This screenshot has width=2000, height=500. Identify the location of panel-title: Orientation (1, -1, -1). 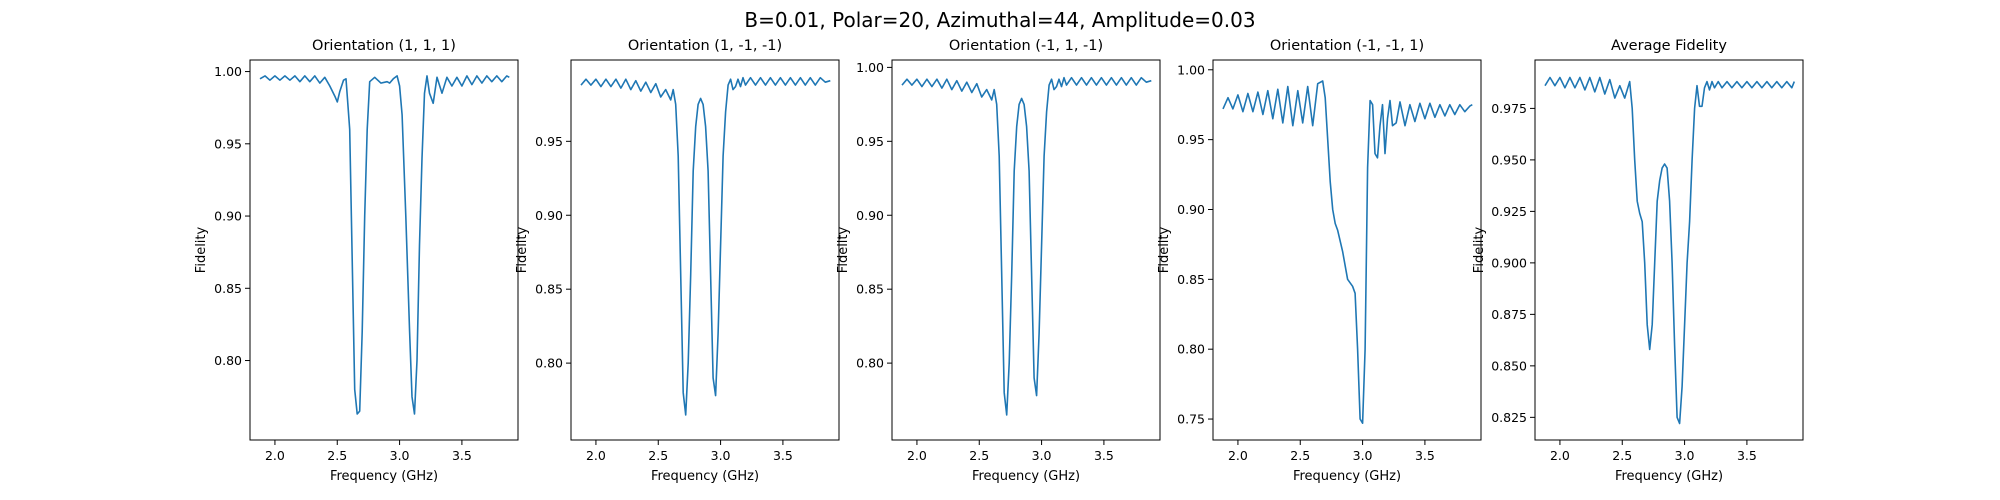
(705, 46).